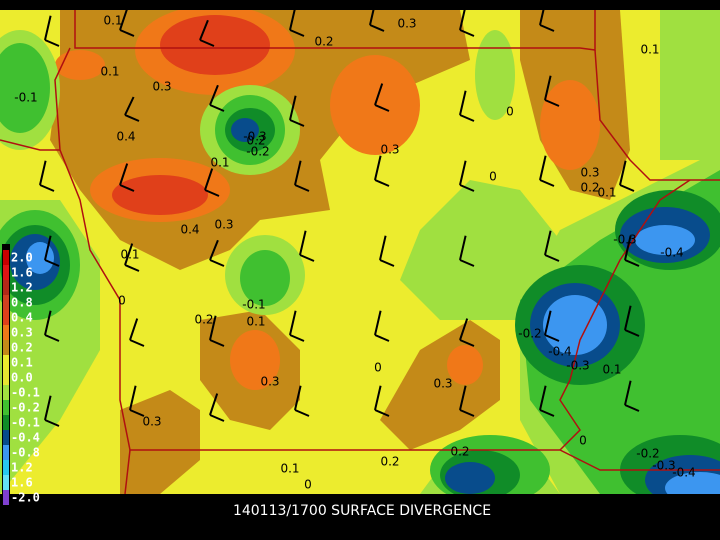 The height and width of the screenshot is (540, 720). I want to click on legend-label: 0.3, so click(22, 333).